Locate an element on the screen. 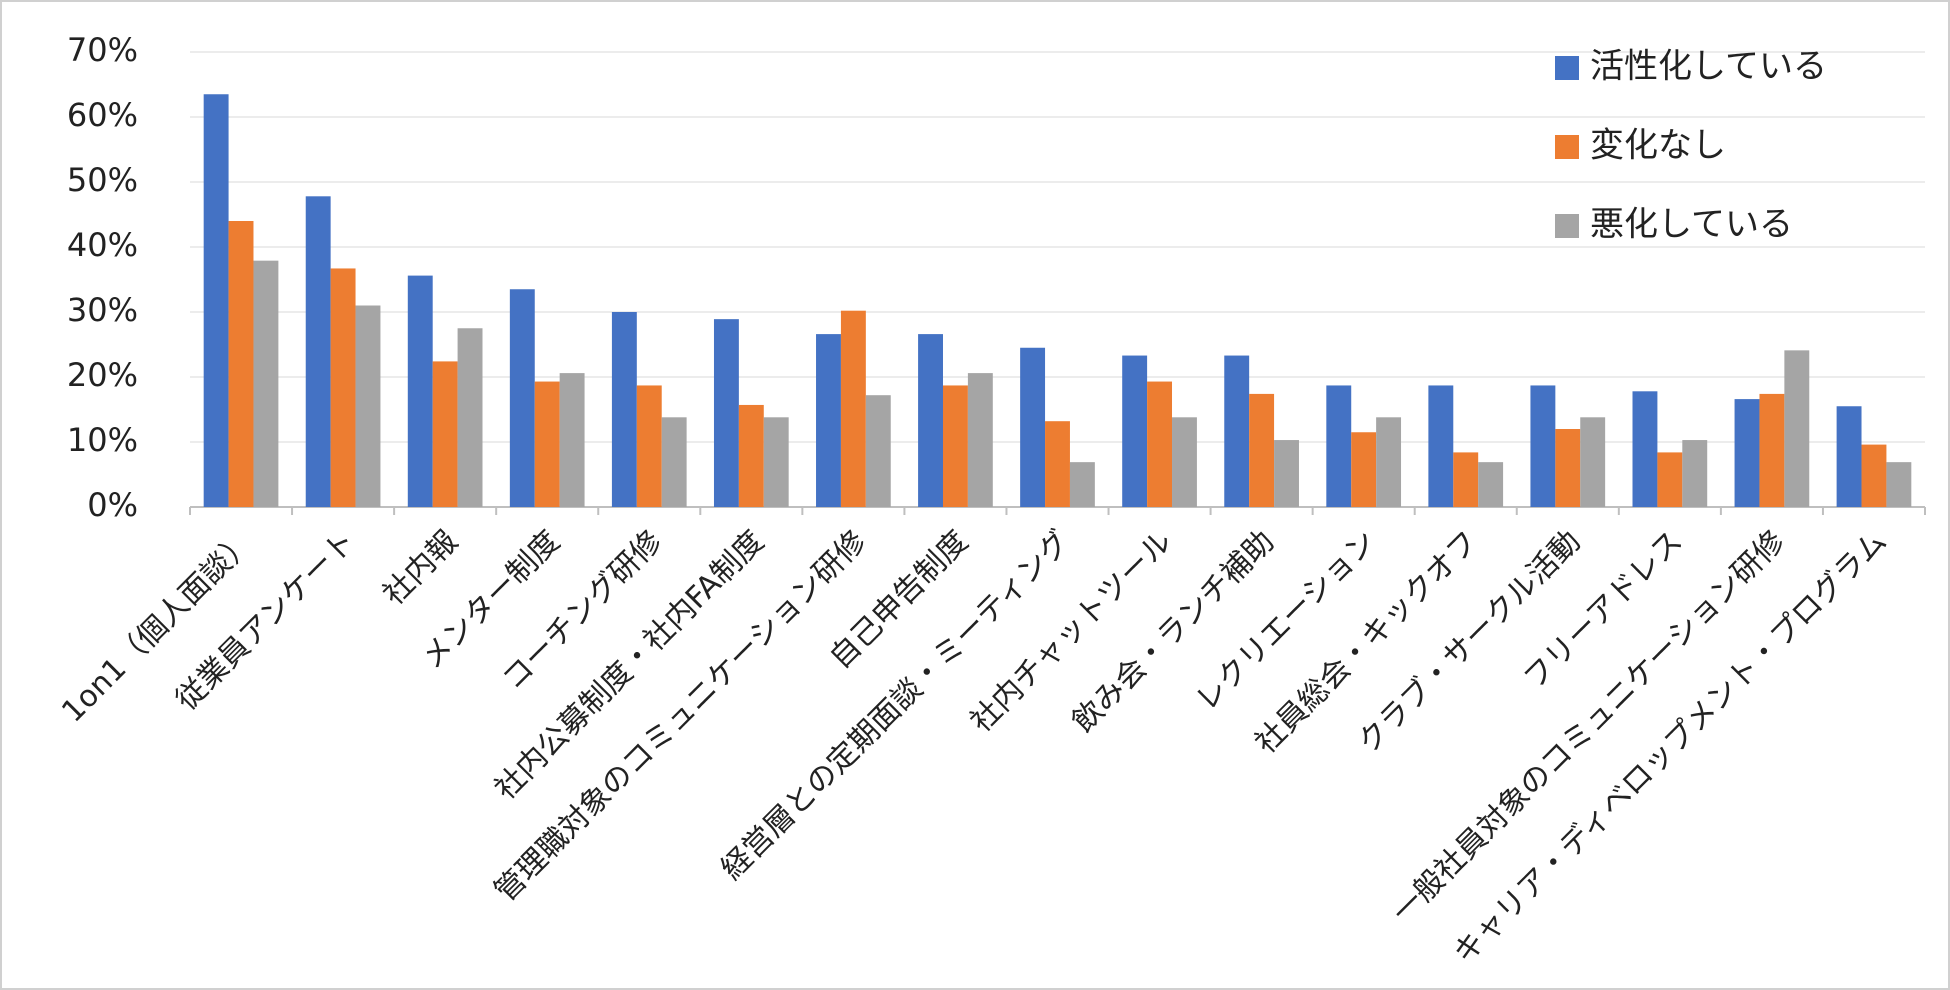  y-tick-label: 40% is located at coordinates (102, 245).